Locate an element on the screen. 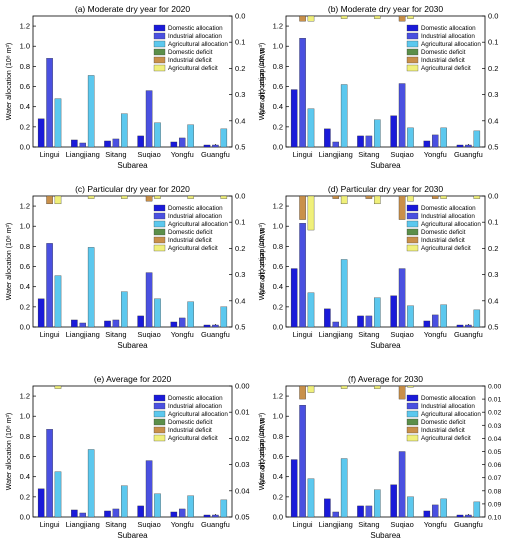  y2-tick-label: 0.3 is located at coordinates (493, 274).